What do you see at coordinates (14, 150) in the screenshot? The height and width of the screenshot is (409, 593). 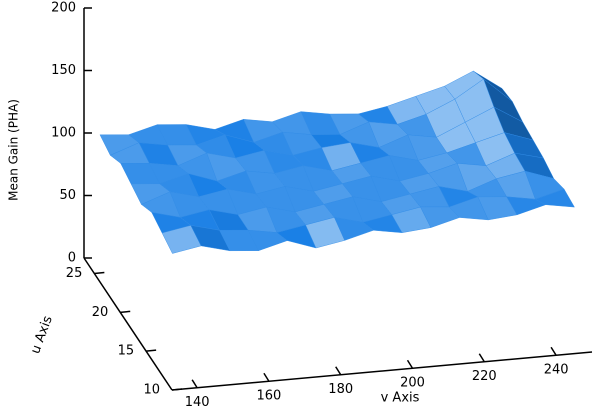 I see `z-axis-label: Mean Gain (PHA)` at bounding box center [14, 150].